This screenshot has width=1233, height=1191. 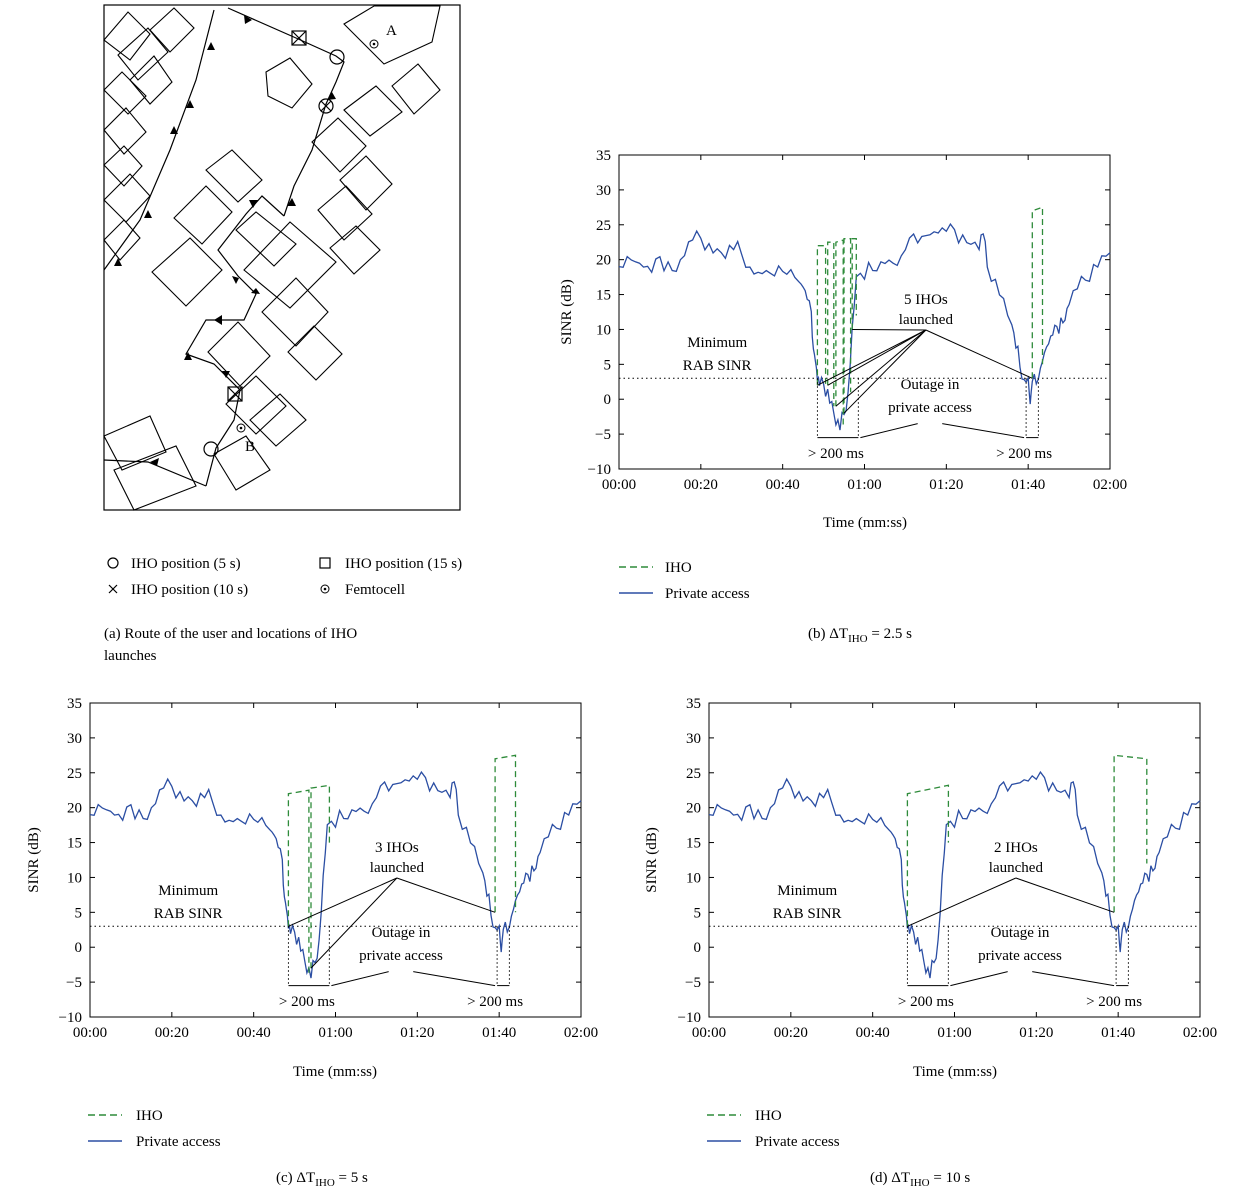 What do you see at coordinates (946, 485) in the screenshot?
I see `x-tick-label: 01:20` at bounding box center [946, 485].